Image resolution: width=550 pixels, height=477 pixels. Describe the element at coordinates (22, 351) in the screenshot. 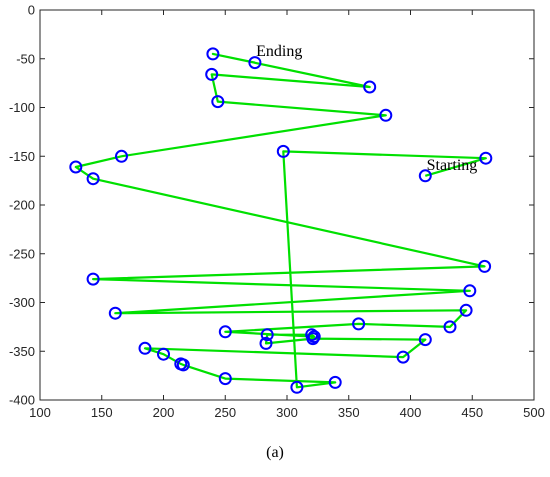

I see `y-tick-label: -350` at that location.